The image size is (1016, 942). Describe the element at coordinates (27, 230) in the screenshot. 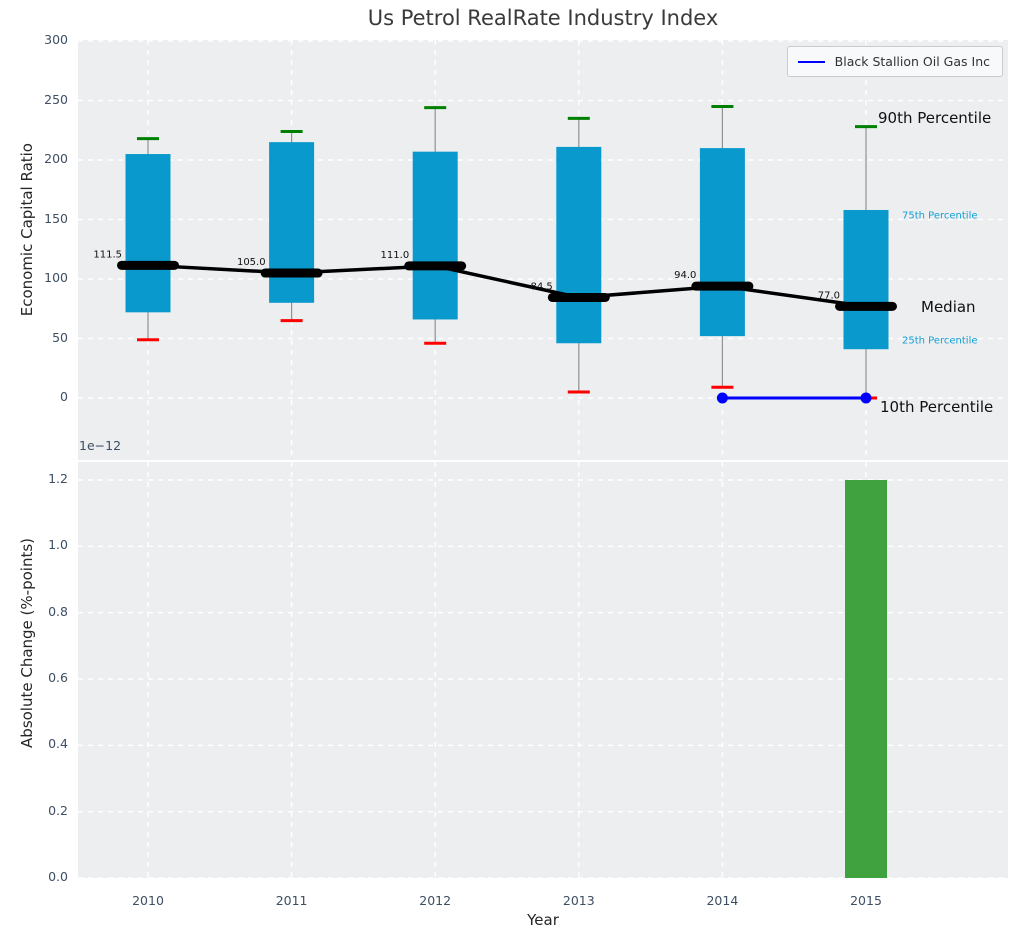

I see `top-y-axis-label: Economic Capital Ratio` at that location.